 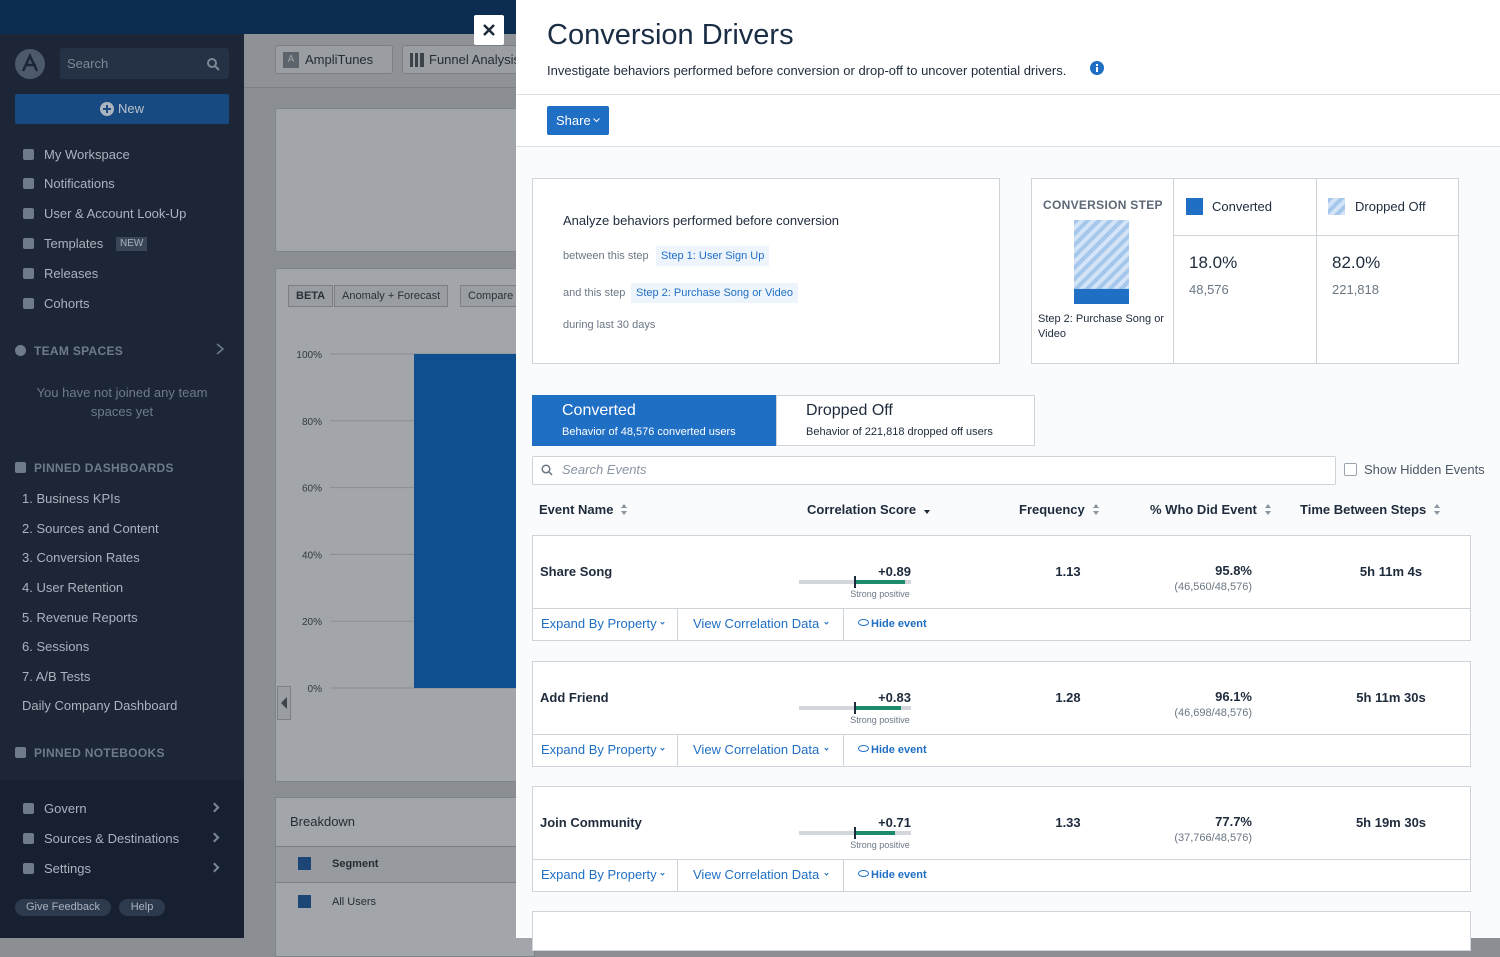 What do you see at coordinates (880, 720) in the screenshot?
I see `score-strength: Strong positive` at bounding box center [880, 720].